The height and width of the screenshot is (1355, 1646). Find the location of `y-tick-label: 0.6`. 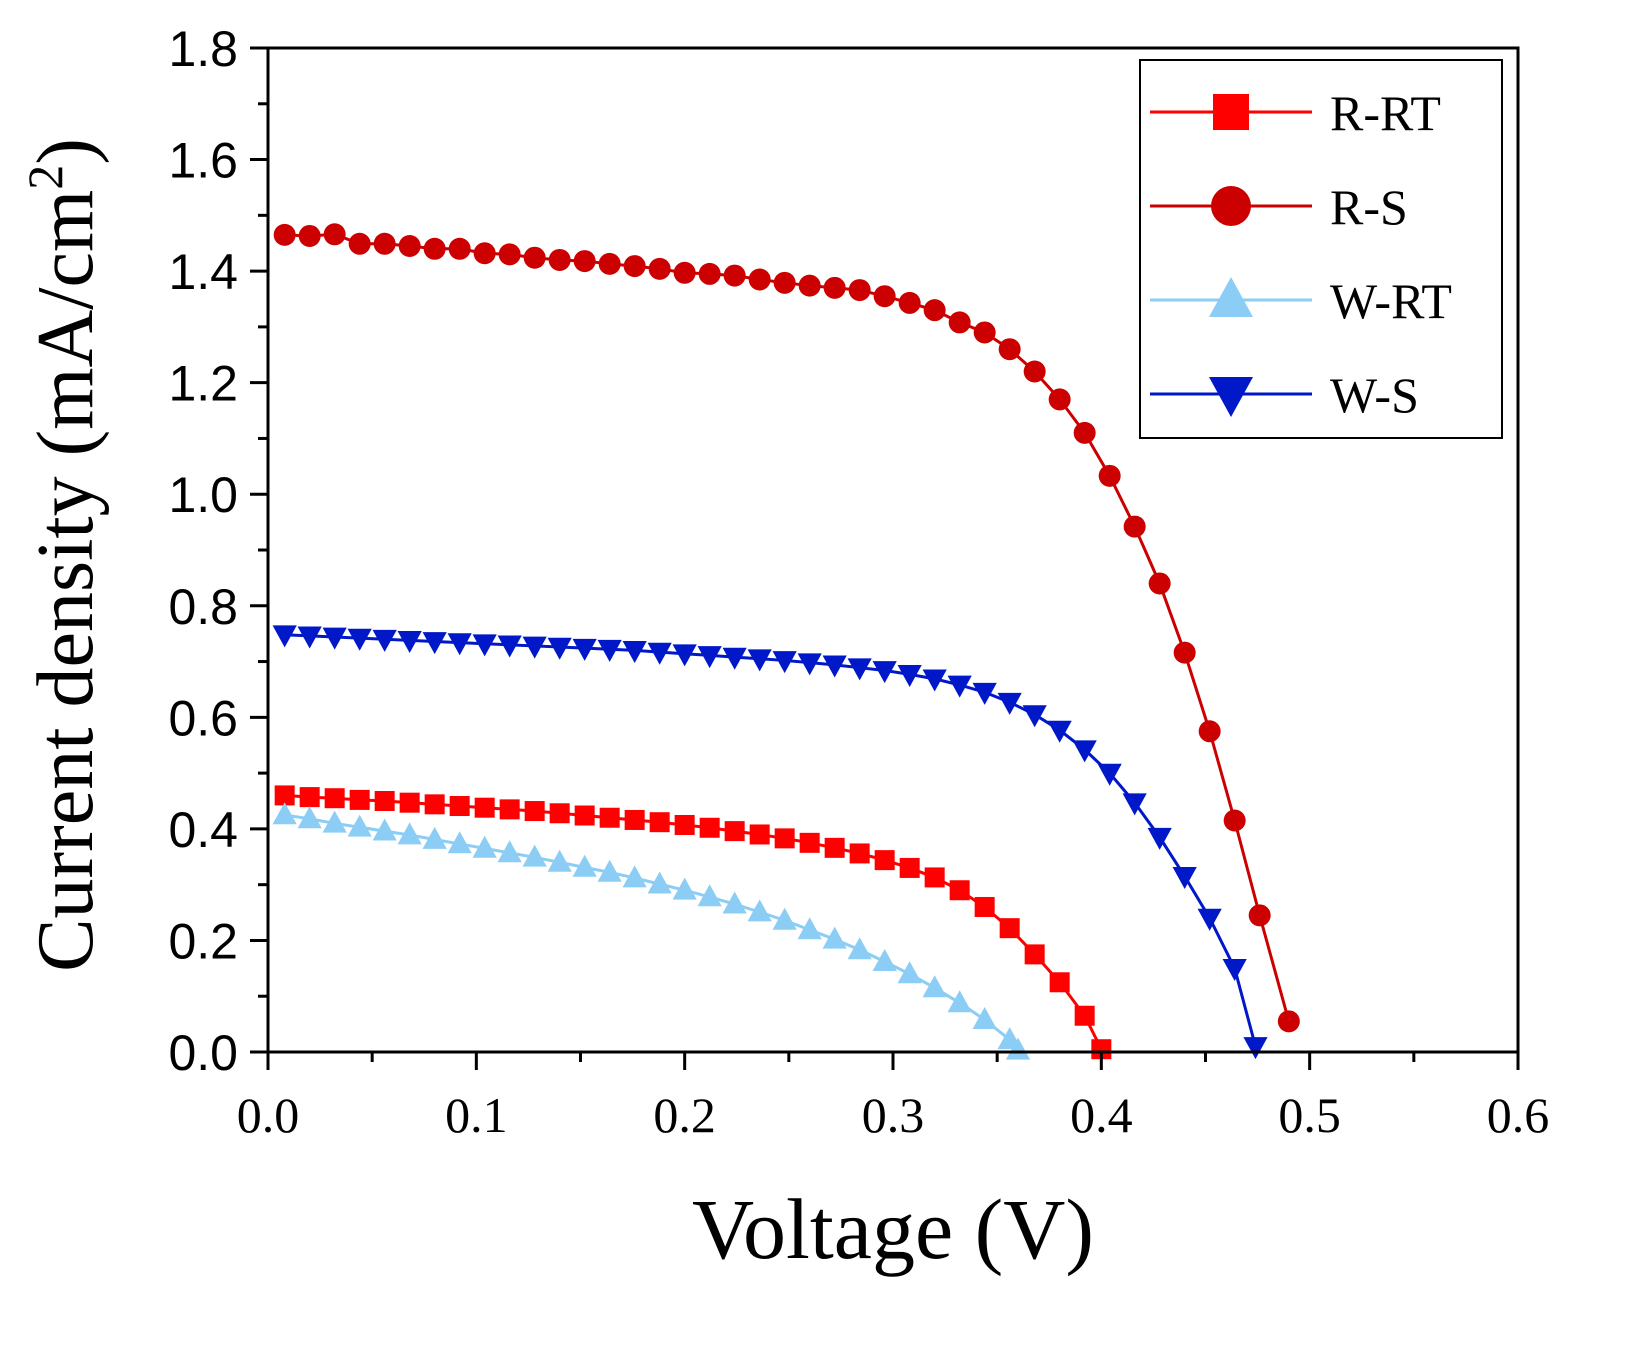

y-tick-label: 0.6 is located at coordinates (203, 718).